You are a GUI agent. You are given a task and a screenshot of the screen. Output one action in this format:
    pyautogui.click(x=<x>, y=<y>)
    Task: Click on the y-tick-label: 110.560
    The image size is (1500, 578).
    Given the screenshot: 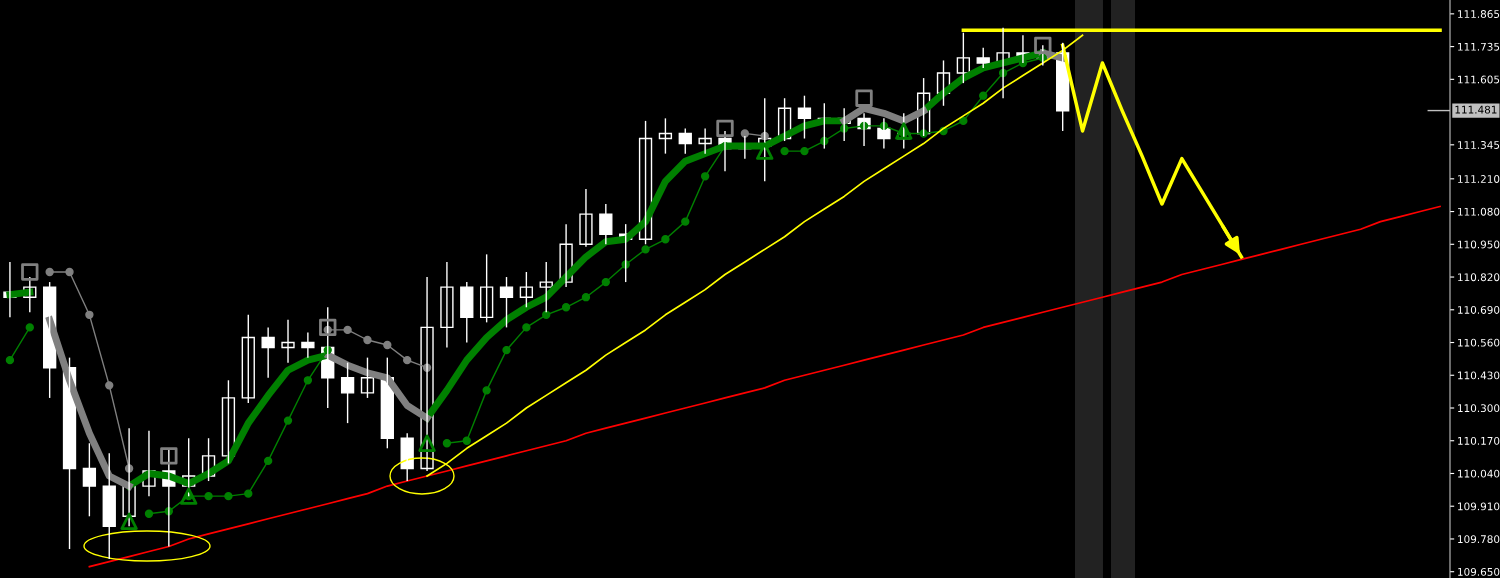 What is the action you would take?
    pyautogui.click(x=1479, y=342)
    